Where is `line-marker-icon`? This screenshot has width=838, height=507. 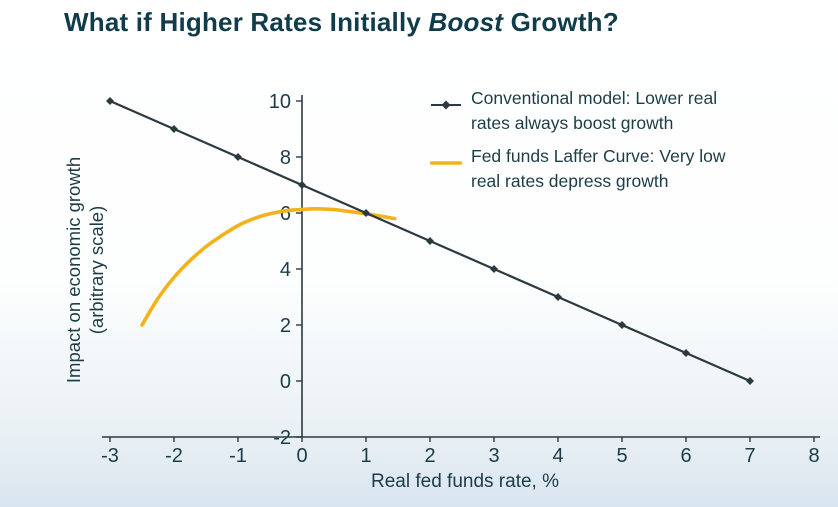 line-marker-icon is located at coordinates (446, 163).